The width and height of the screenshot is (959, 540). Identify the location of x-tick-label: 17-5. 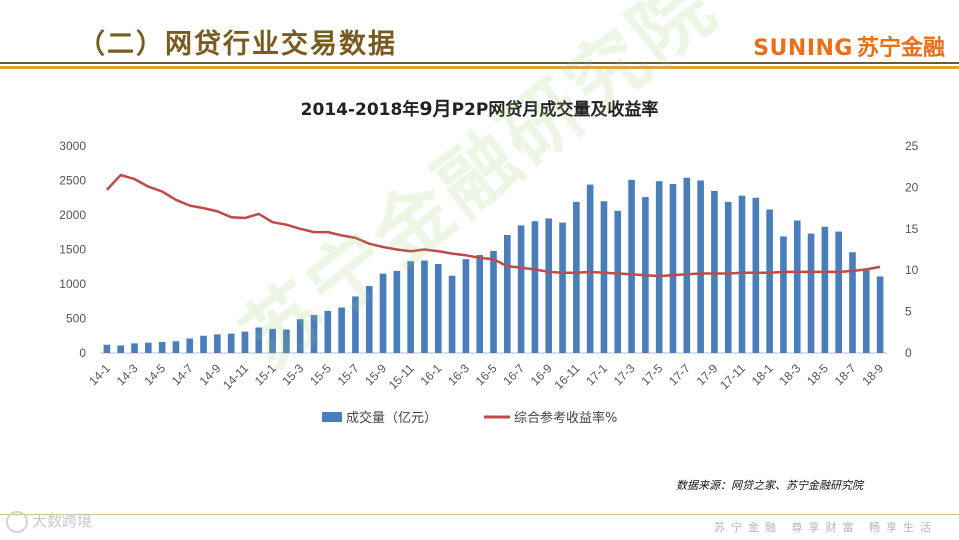
(651, 374).